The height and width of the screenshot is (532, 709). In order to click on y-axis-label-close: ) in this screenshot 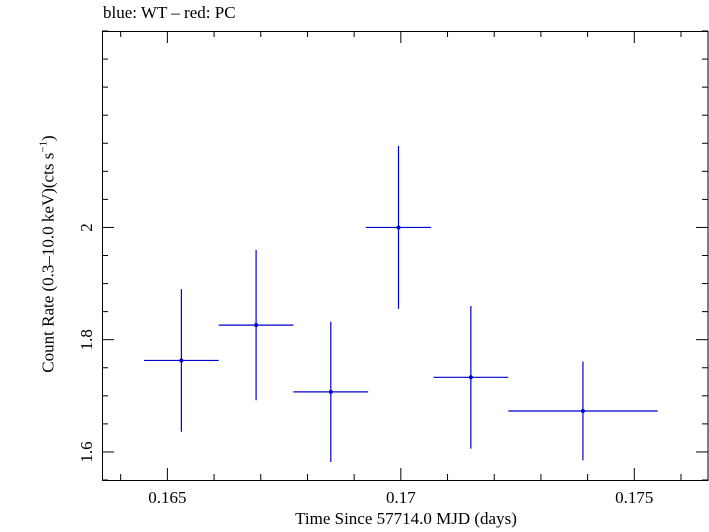, I will do `click(48, 138)`.